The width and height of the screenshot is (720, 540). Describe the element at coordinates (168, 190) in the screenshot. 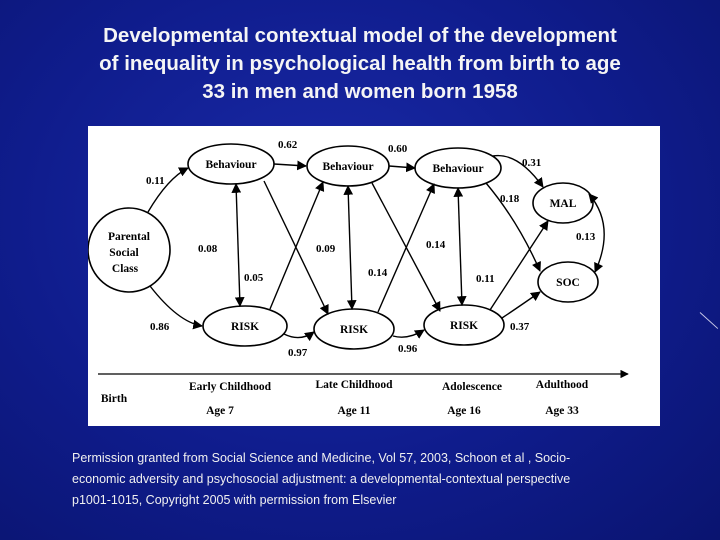

I see `edge-class-behaviour` at that location.